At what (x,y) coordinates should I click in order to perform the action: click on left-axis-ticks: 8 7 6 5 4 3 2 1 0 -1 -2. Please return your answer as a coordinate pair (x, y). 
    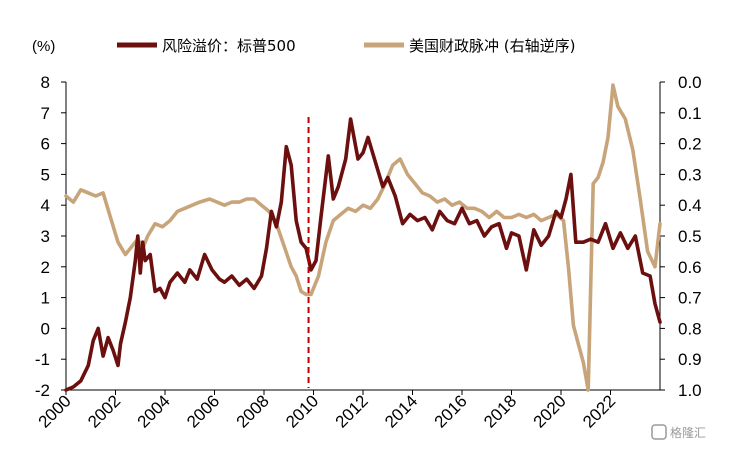
    Looking at the image, I should click on (50, 236).